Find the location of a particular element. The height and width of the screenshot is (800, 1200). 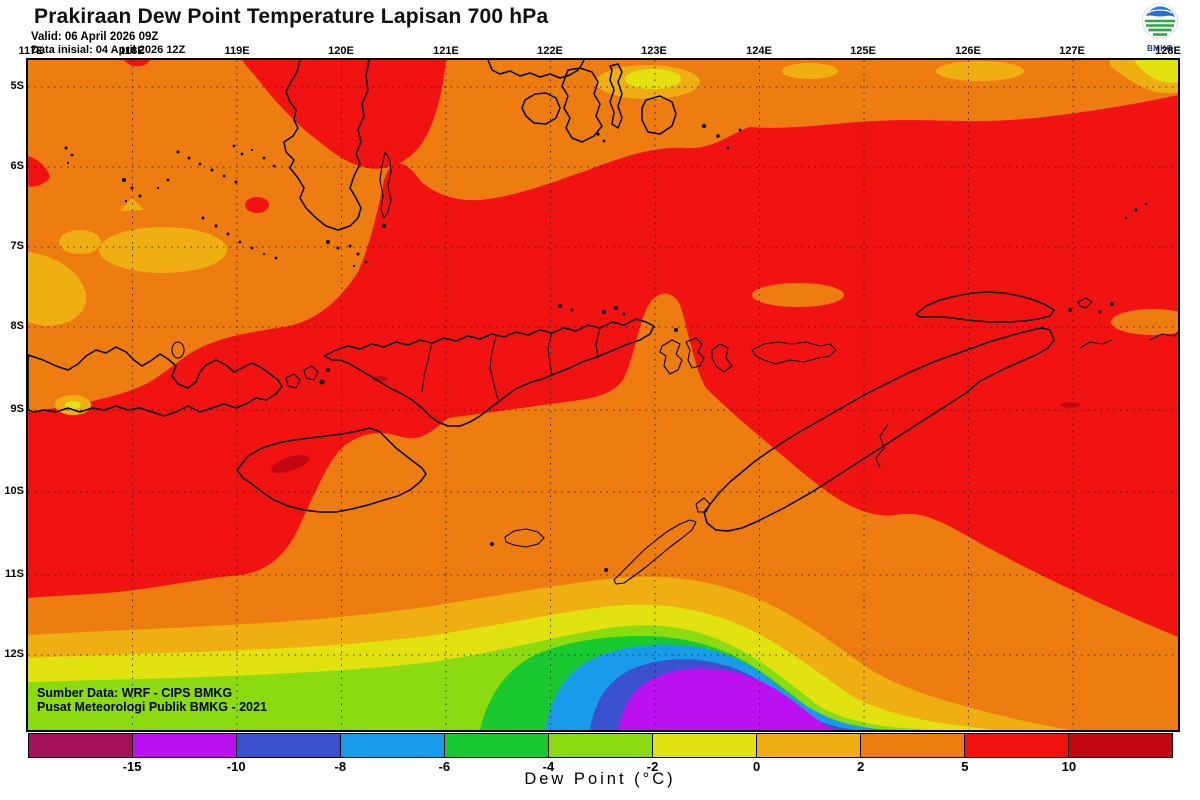

lon-tick-label: 120E is located at coordinates (341, 51).